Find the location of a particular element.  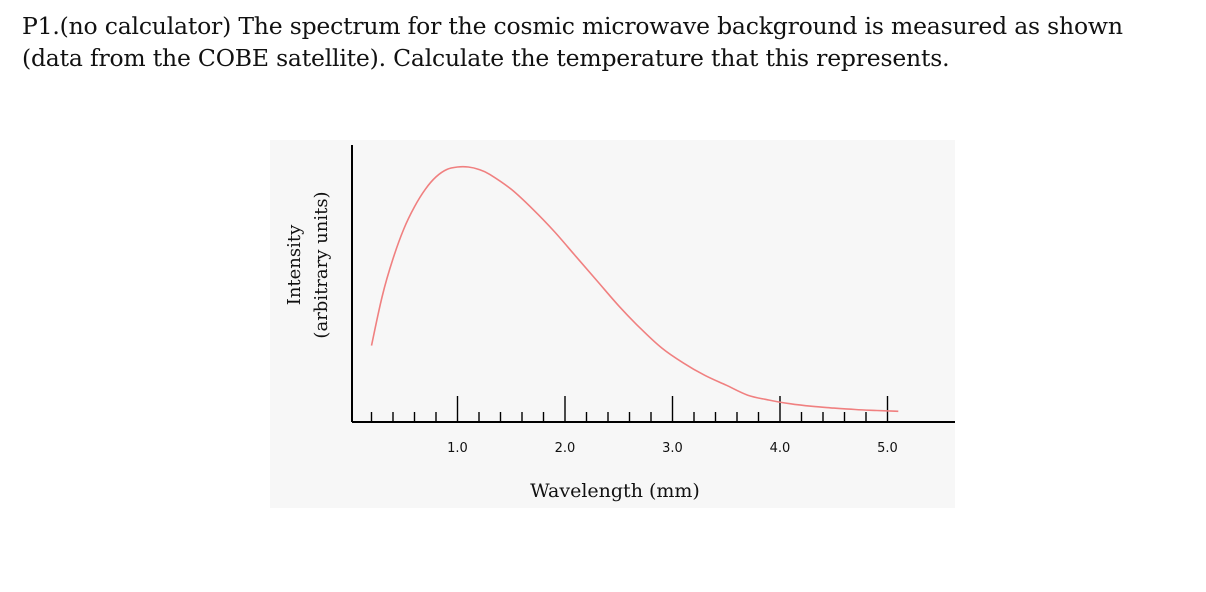

x-tick-label: 3.0 is located at coordinates (672, 448).